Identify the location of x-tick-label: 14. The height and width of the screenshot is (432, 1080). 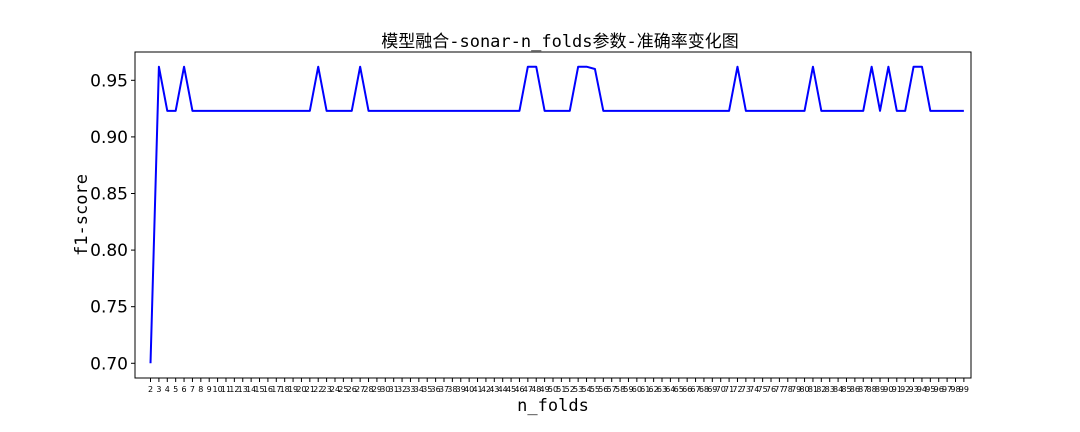
(251, 389).